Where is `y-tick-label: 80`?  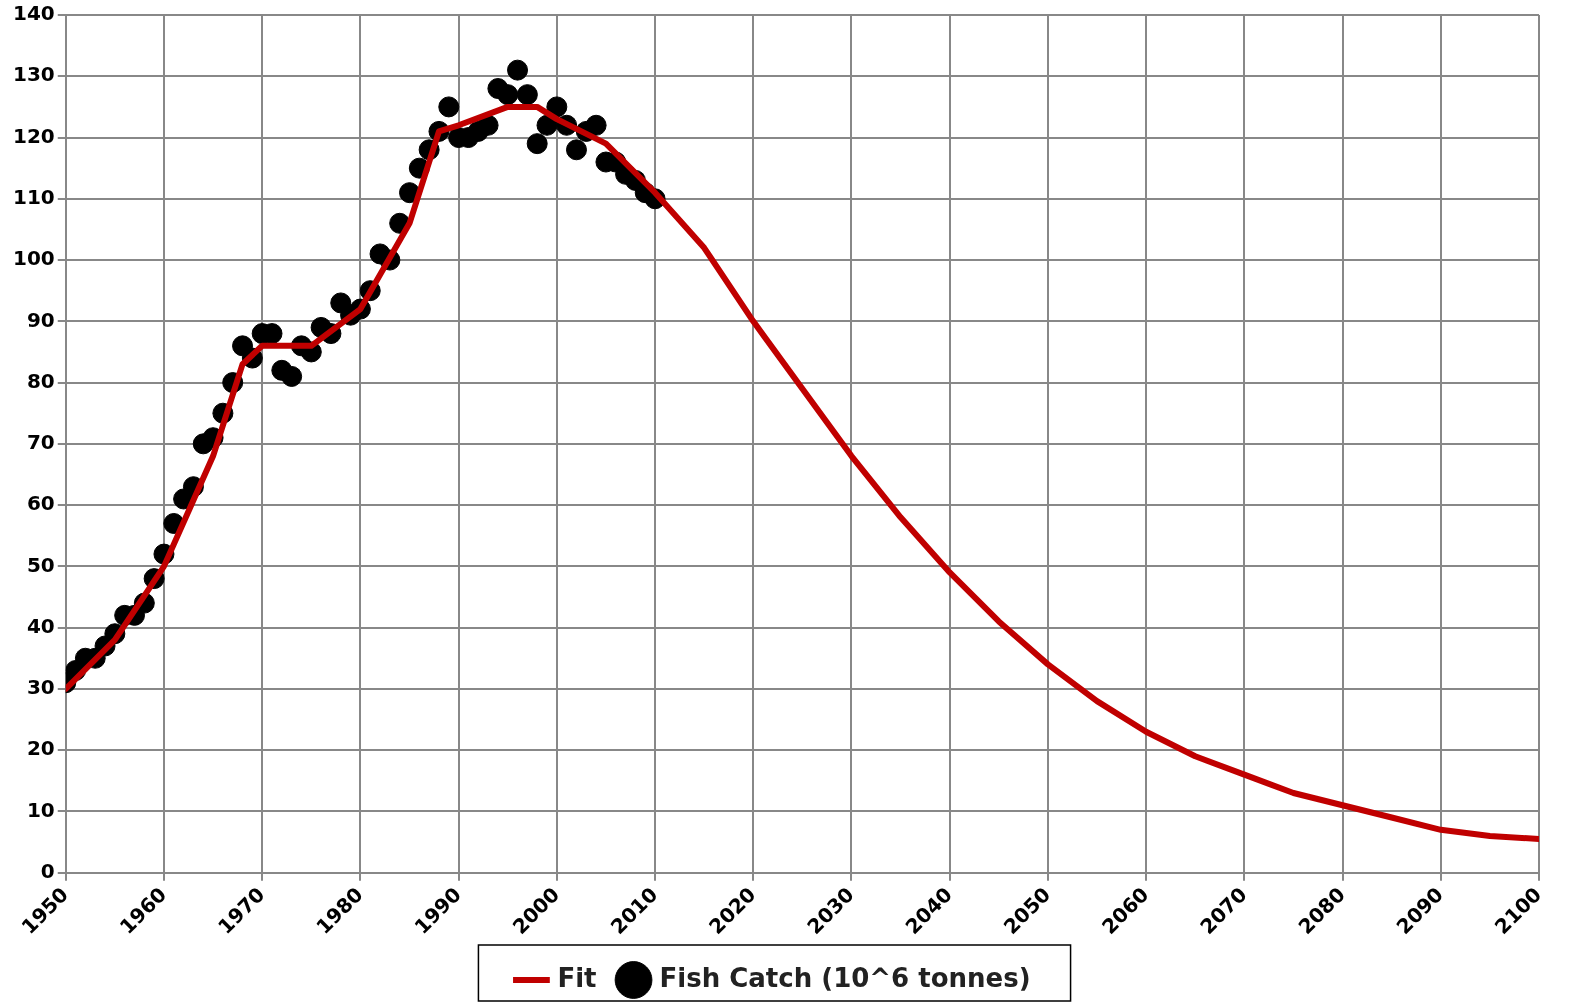 y-tick-label: 80 is located at coordinates (40, 380).